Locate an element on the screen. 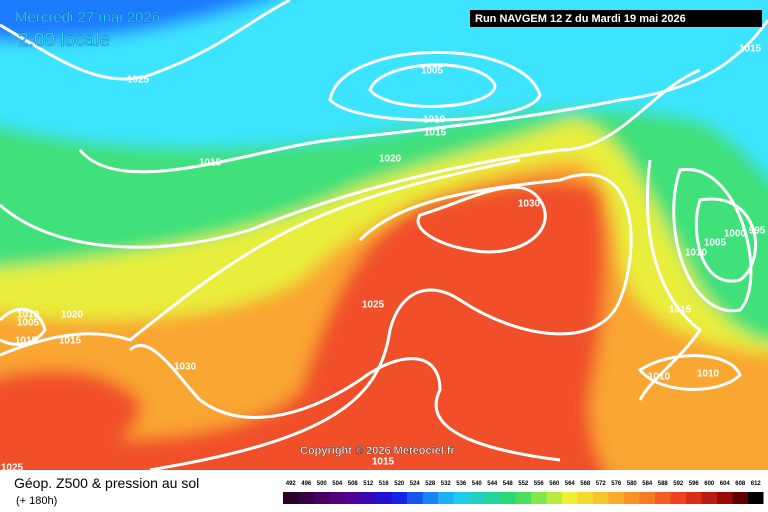 This screenshot has height=512, width=768. legend-label: 572 is located at coordinates (601, 484).